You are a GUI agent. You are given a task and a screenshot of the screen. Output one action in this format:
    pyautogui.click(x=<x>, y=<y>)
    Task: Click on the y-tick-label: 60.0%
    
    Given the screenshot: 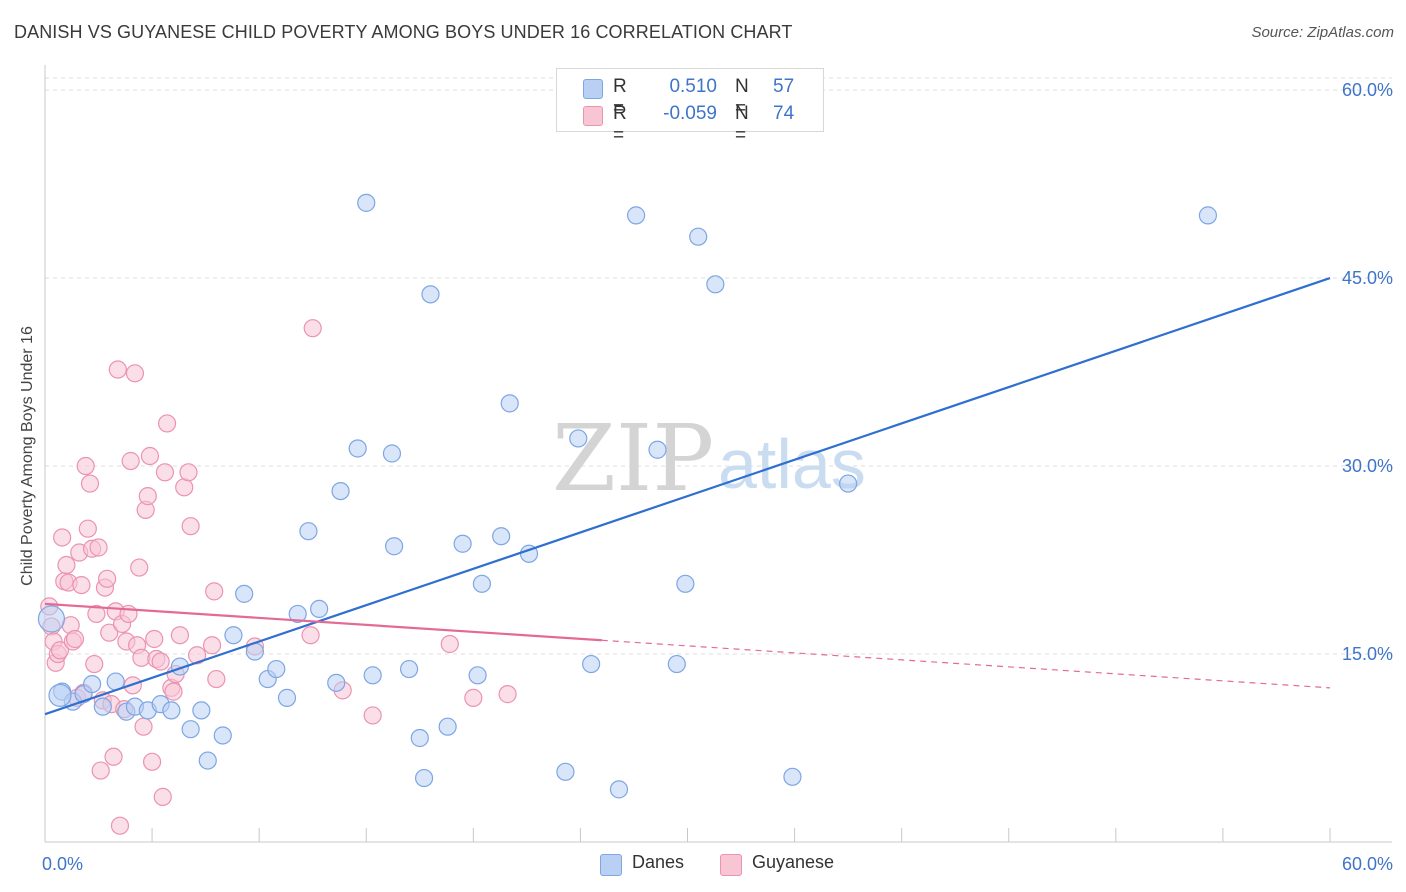 What is the action you would take?
    pyautogui.click(x=1367, y=90)
    